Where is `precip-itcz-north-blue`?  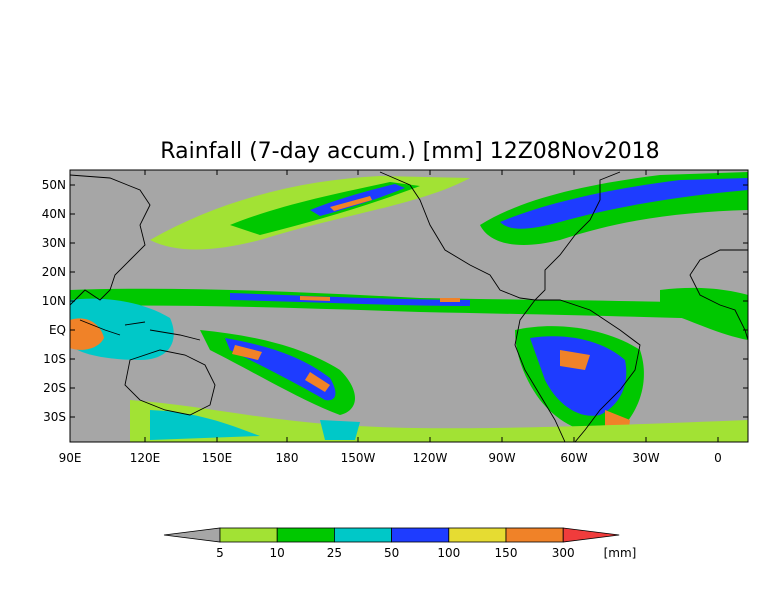
precip-itcz-north-blue is located at coordinates (350, 299).